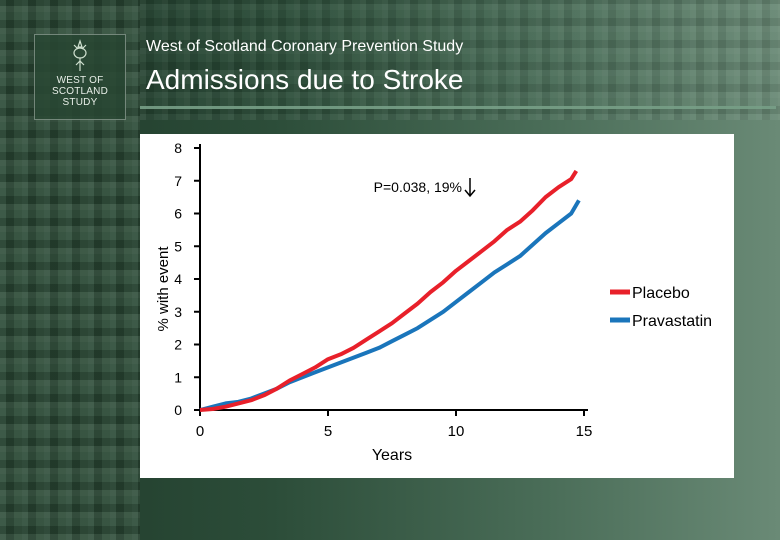 The width and height of the screenshot is (780, 540). Describe the element at coordinates (178, 246) in the screenshot. I see `y-tick-label: 5` at that location.